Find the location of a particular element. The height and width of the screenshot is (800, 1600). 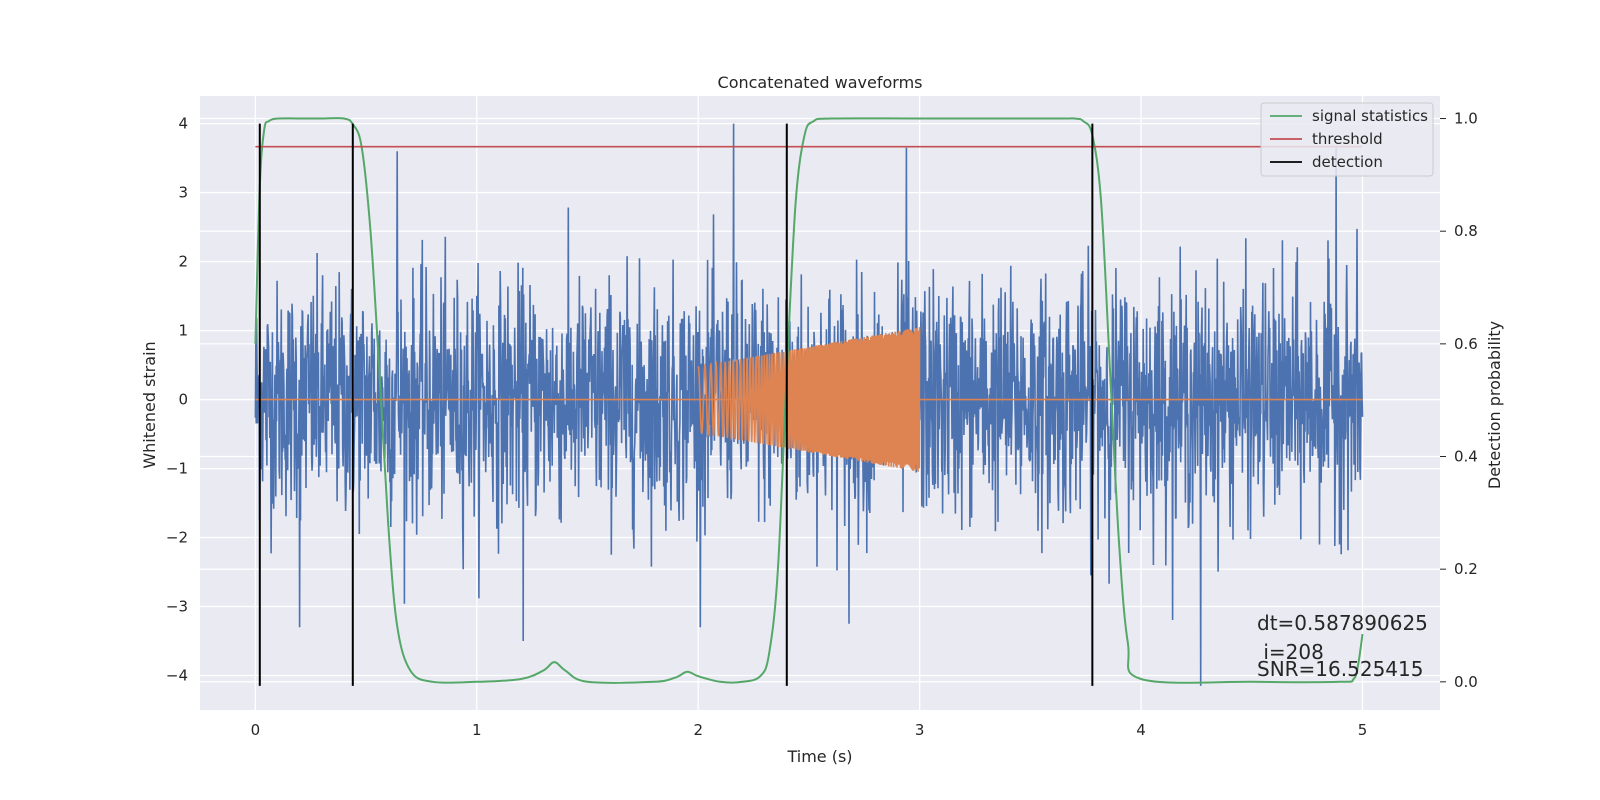

y-tick-label: 3 is located at coordinates (183, 193).